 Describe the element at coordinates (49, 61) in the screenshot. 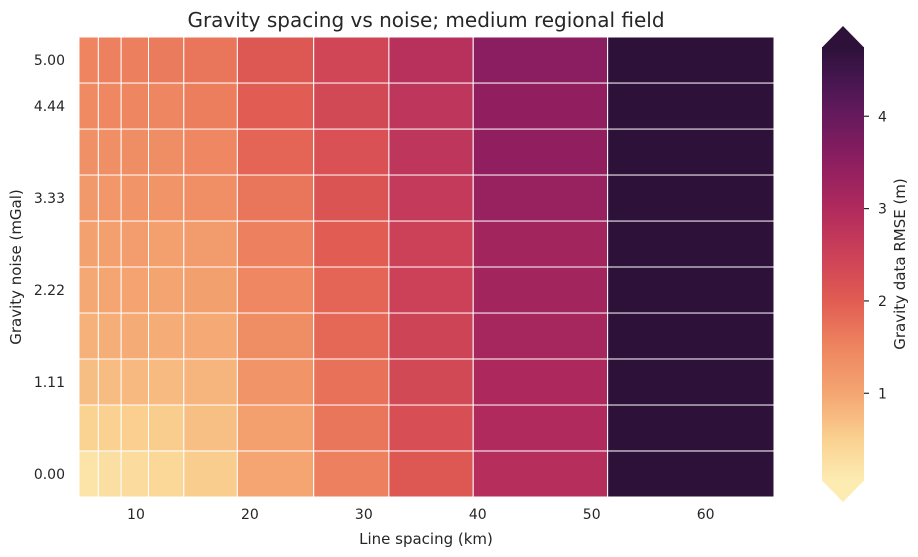

I see `y-tick-label: 5.00` at that location.